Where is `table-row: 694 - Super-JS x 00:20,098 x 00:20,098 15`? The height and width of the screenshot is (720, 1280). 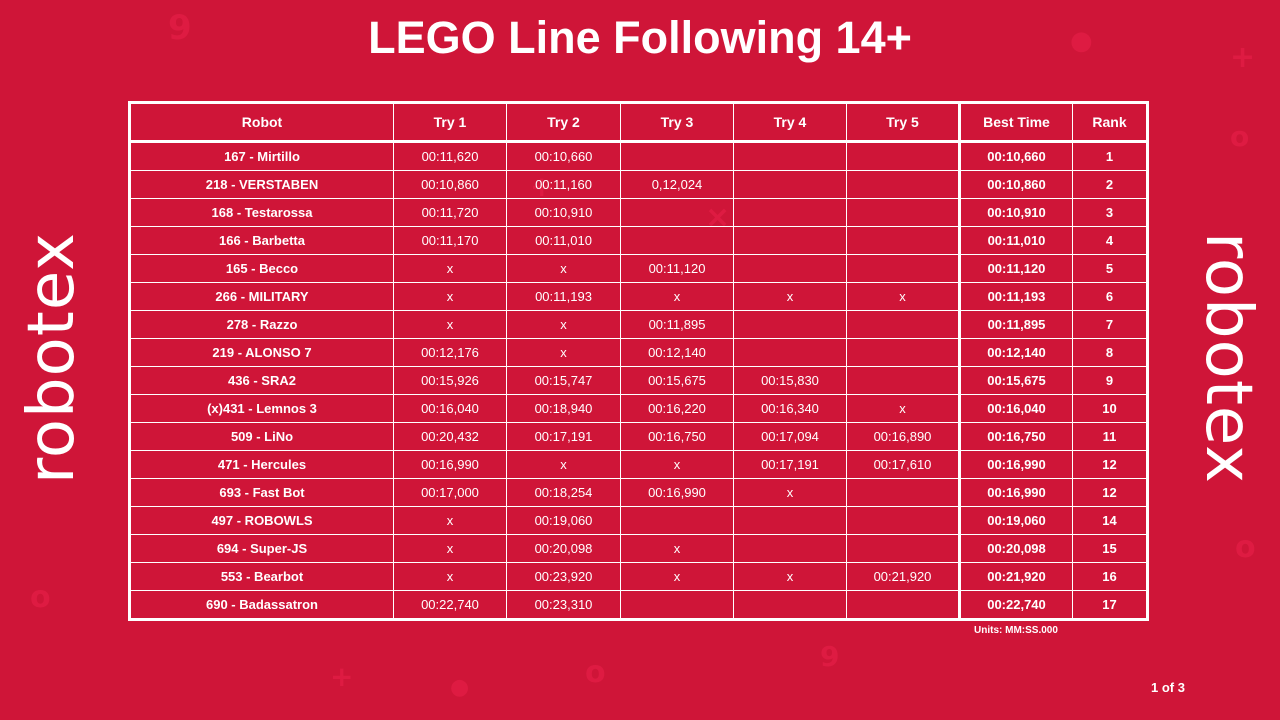
table-row: 694 - Super-JS x 00:20,098 x 00:20,098 15 is located at coordinates (638, 548).